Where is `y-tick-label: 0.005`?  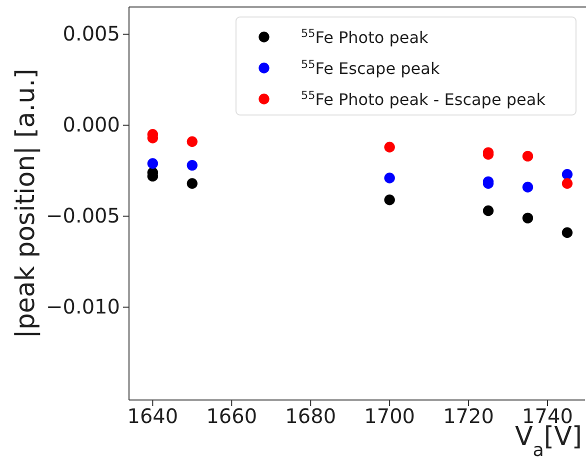 y-tick-label: 0.005 is located at coordinates (91, 34).